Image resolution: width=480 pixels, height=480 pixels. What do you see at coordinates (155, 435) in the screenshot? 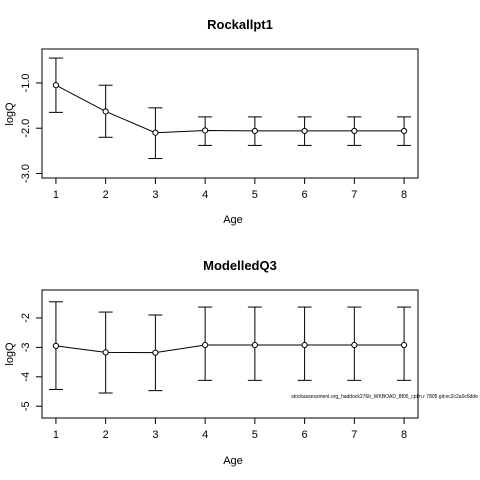
I see `panel-2-x-tick-label: 3` at bounding box center [155, 435].